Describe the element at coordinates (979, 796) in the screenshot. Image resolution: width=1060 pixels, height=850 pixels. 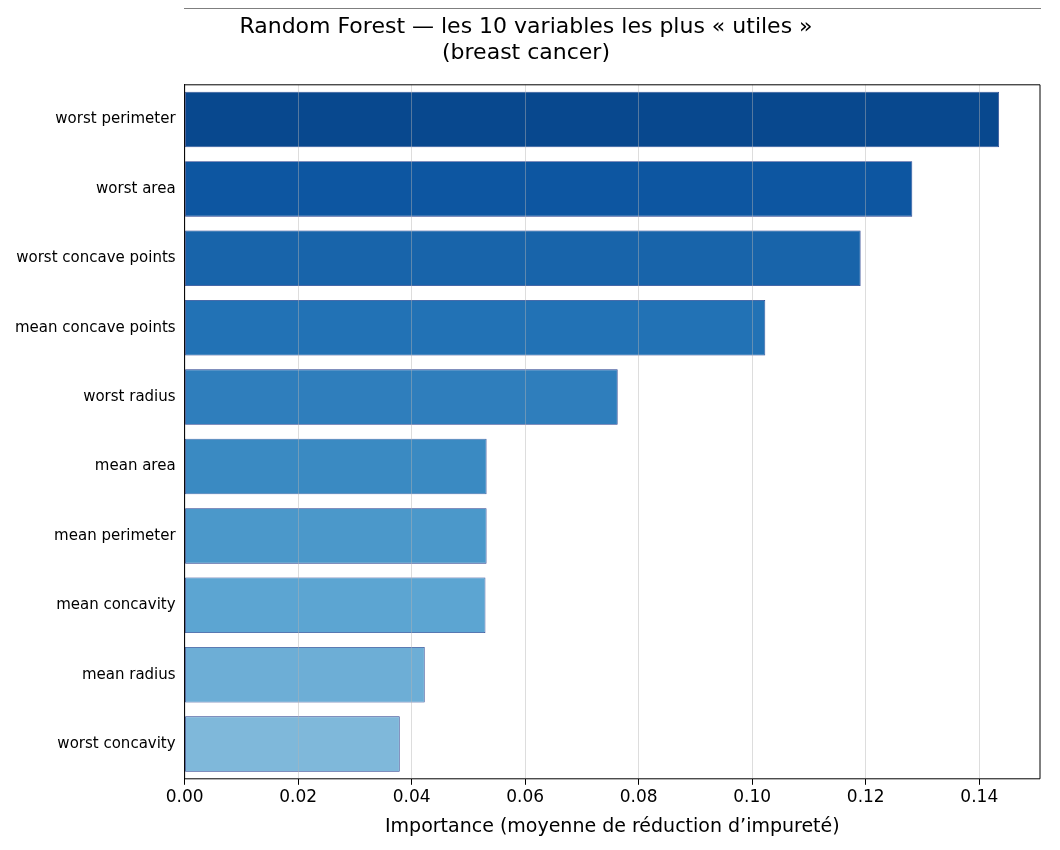
I see `x-tick-label: 0.14` at that location.